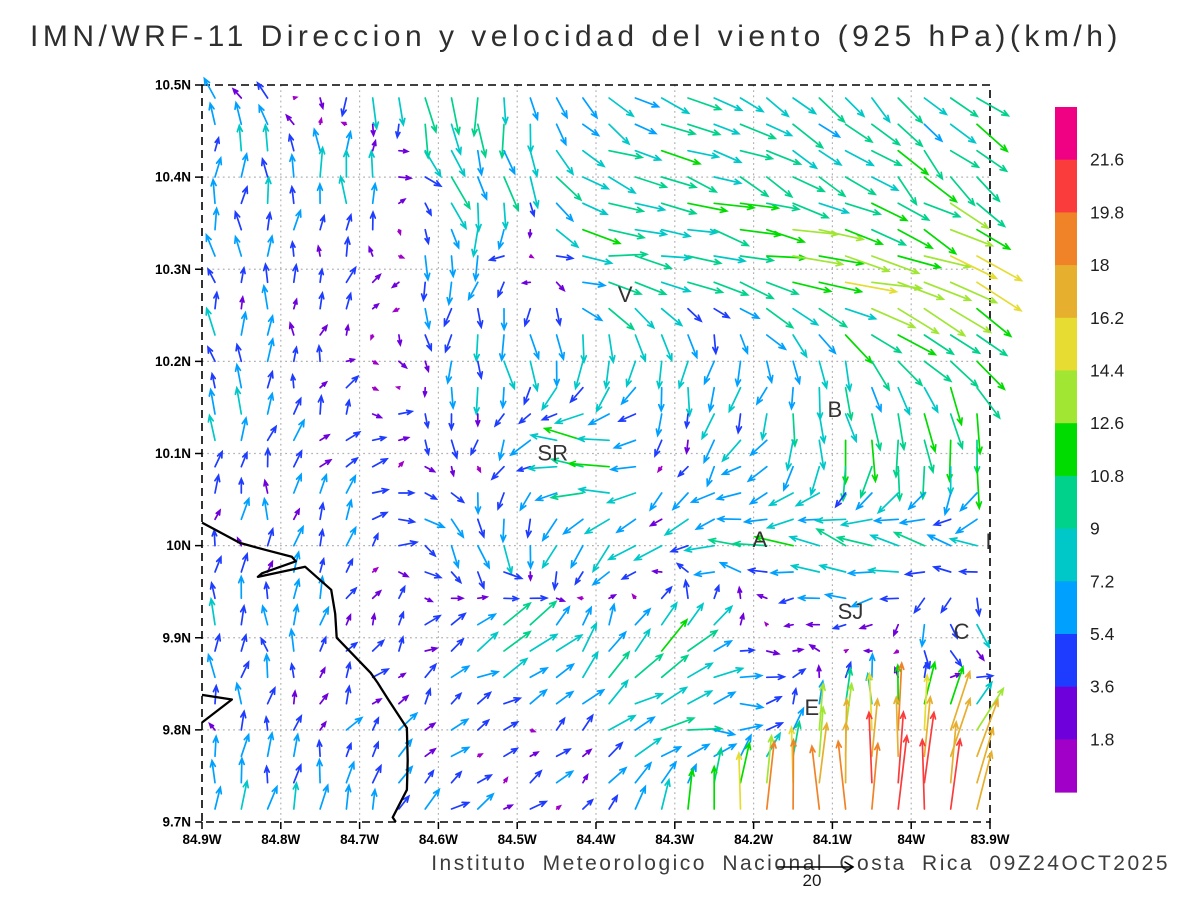 The image size is (1200, 900). Describe the element at coordinates (1089, 450) in the screenshot. I see `colorbar: 21.6 19.8 18 16.2 14.4 12.6 10.8 9 7.2 5.4 3.6 1.8` at that location.